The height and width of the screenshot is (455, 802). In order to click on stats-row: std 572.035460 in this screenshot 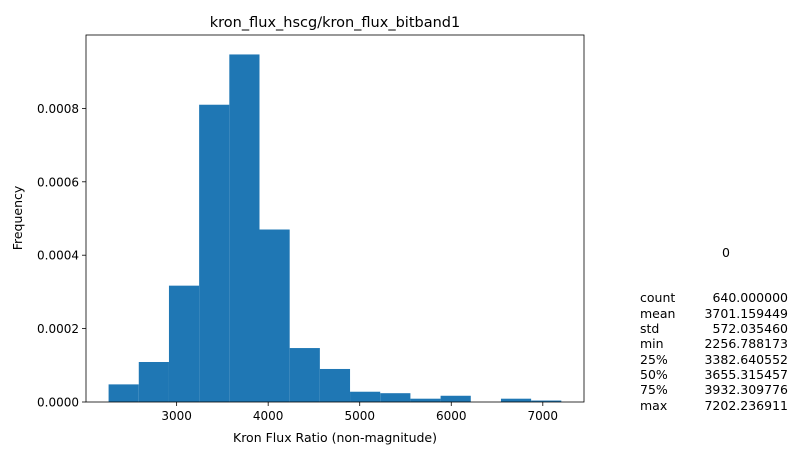, I will do `click(714, 328)`.